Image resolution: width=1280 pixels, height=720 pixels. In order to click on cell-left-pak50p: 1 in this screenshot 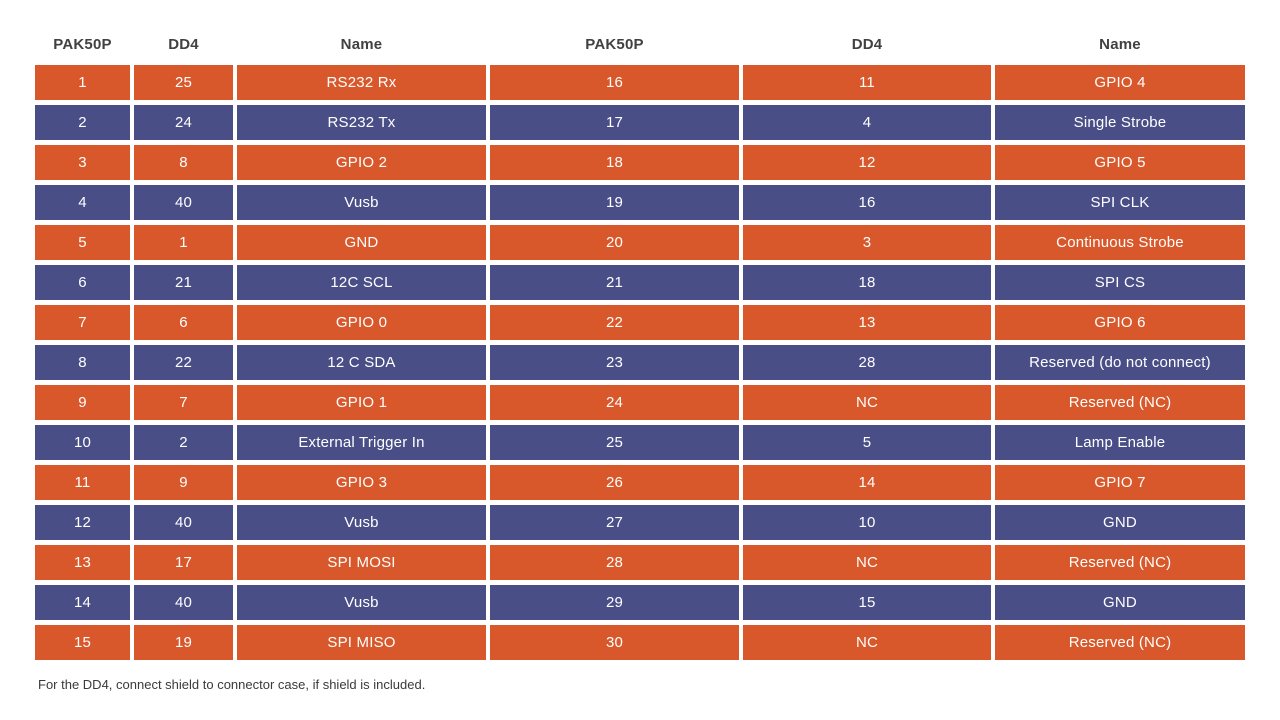, I will do `click(82, 82)`.